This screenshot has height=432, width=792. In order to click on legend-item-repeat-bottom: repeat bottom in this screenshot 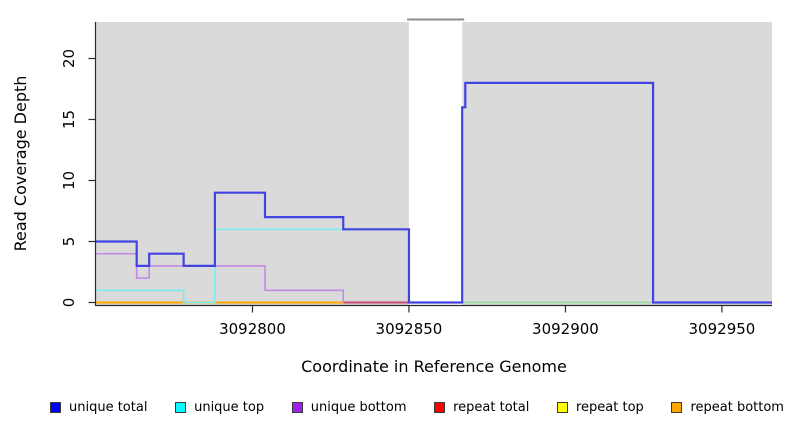, I will do `click(727, 407)`.